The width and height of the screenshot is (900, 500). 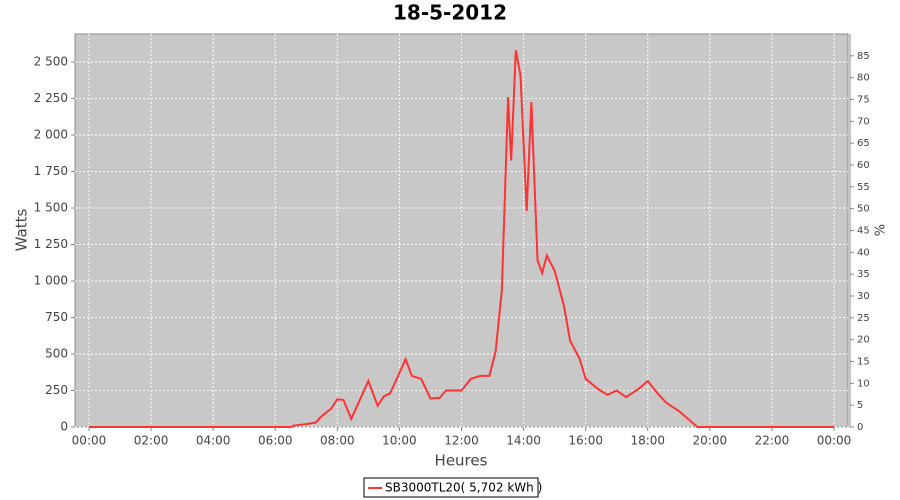 I want to click on x-tick-label: 06:00, so click(x=275, y=441).